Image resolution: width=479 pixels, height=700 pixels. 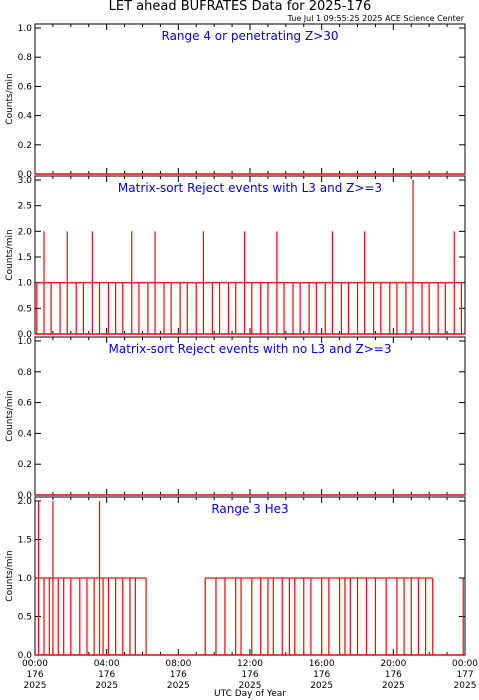 I want to click on panel-title: Range 3 He3, so click(x=249, y=509).